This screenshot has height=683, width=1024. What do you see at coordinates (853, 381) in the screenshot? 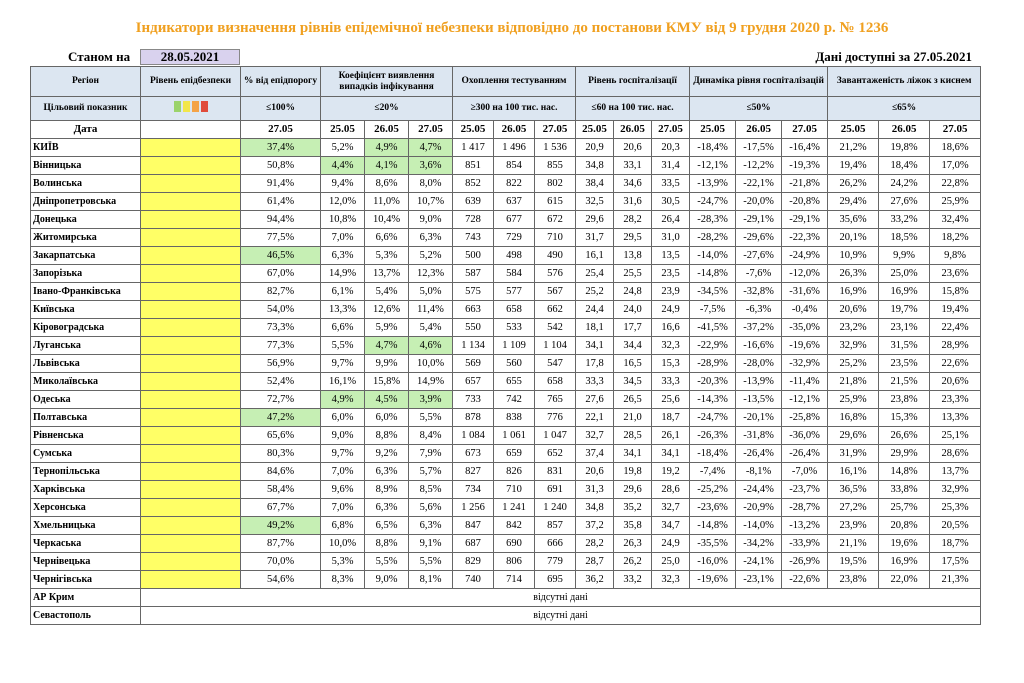
I see `value-cell: 21,8%` at bounding box center [853, 381].